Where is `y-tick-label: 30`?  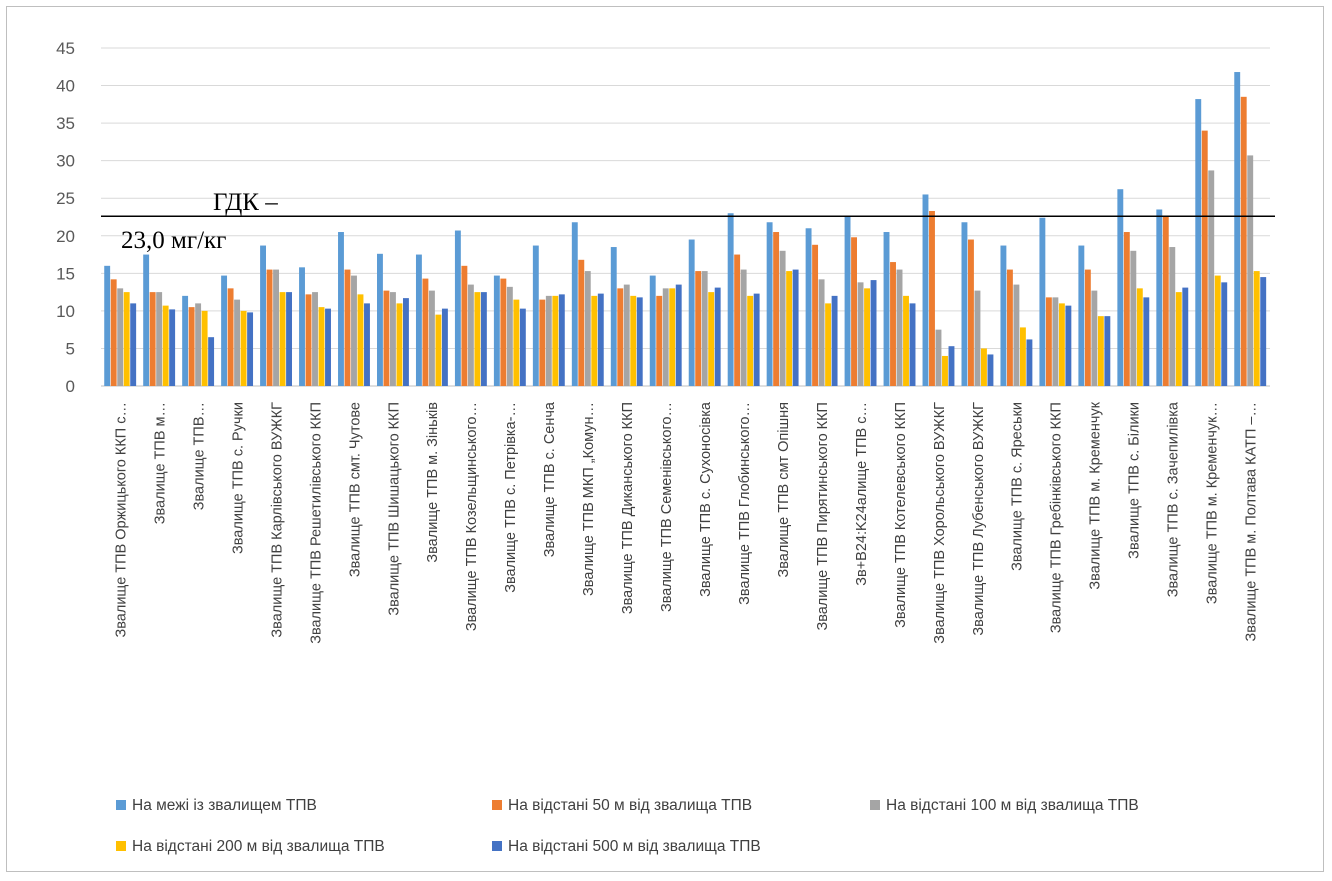
y-tick-label: 30 is located at coordinates (65, 161).